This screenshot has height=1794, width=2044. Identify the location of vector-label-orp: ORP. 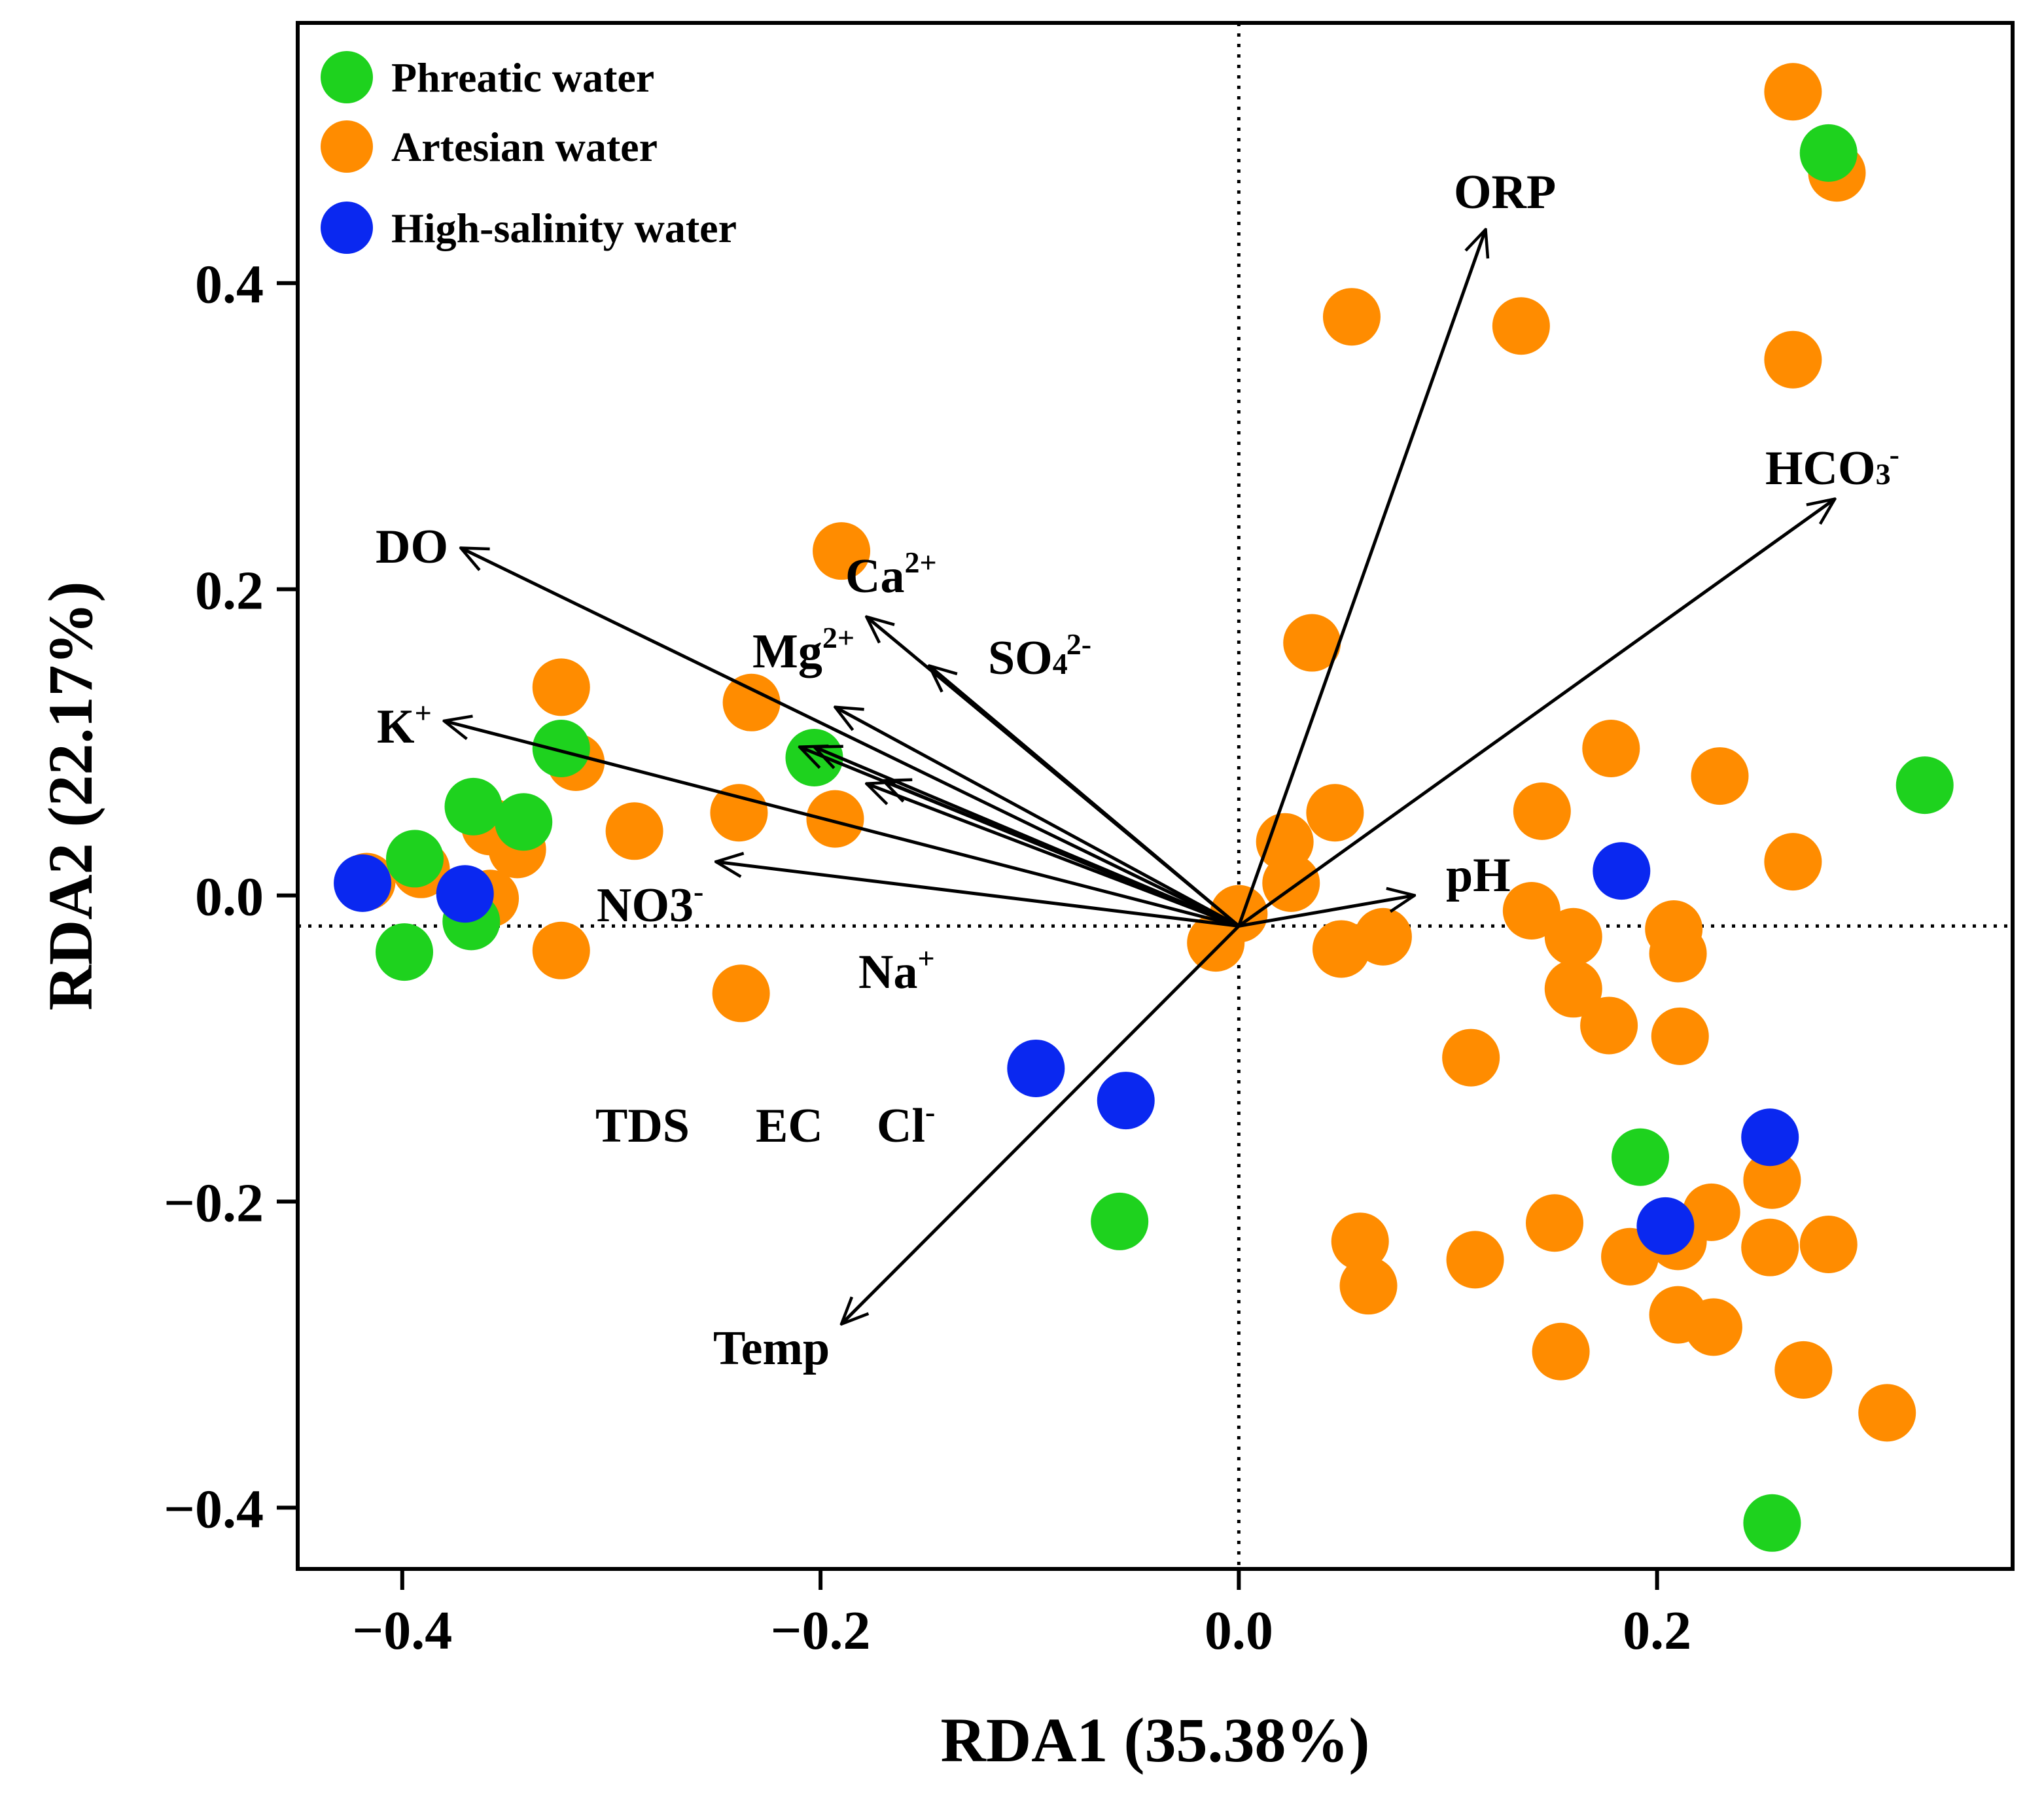
(1505, 193).